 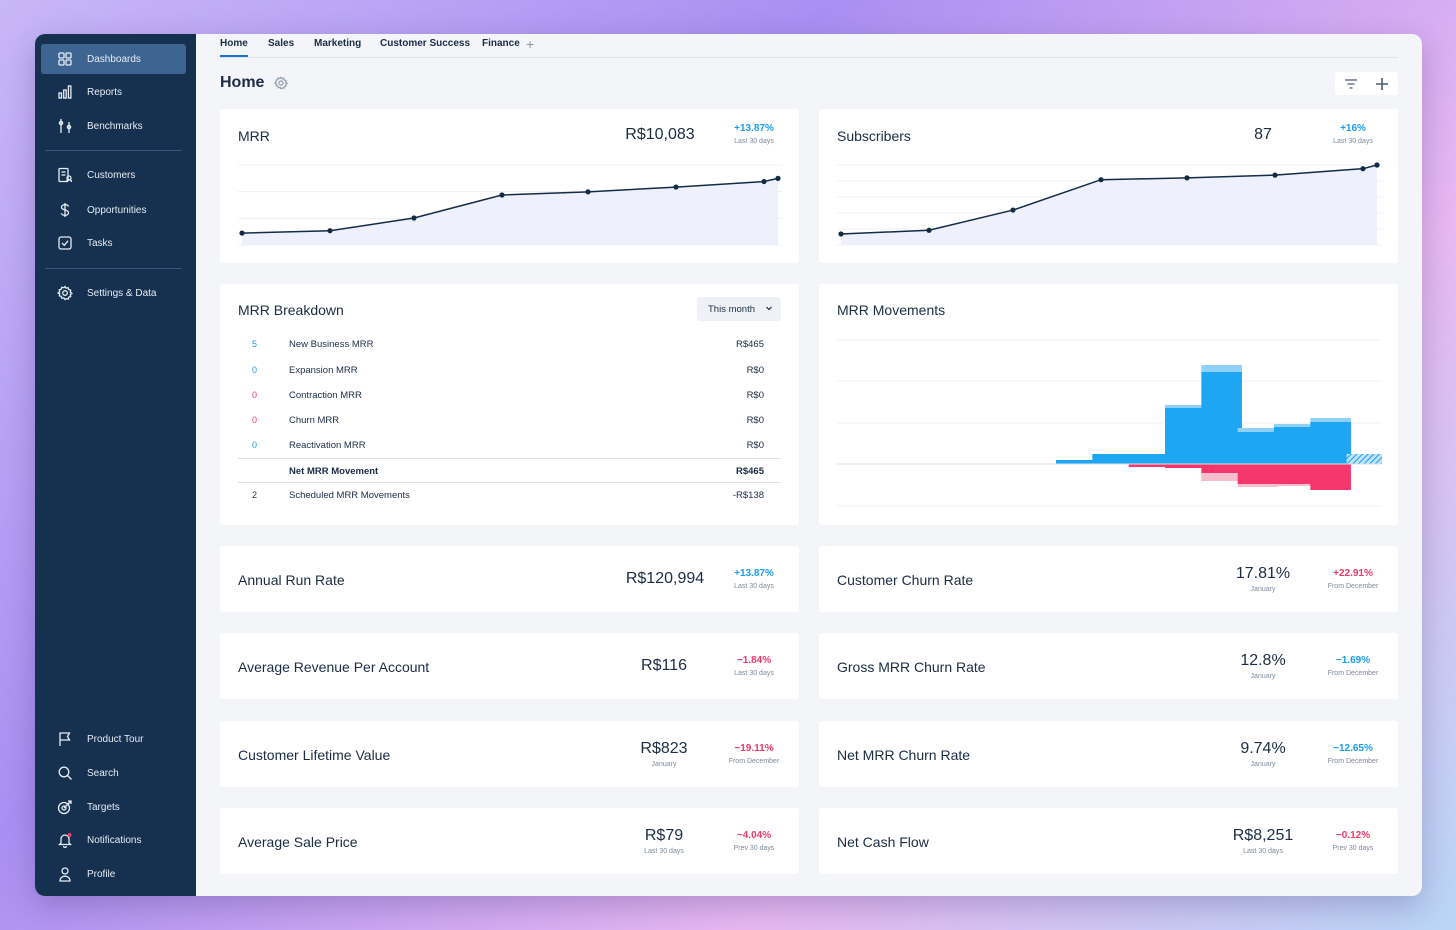 I want to click on metric-value: 12.8%, so click(x=1263, y=660).